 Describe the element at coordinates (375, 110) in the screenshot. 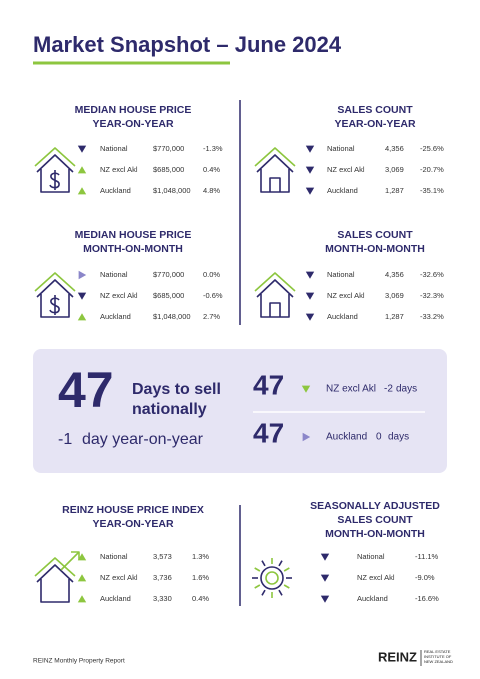

I see `panel-title: SALES COUNT` at that location.